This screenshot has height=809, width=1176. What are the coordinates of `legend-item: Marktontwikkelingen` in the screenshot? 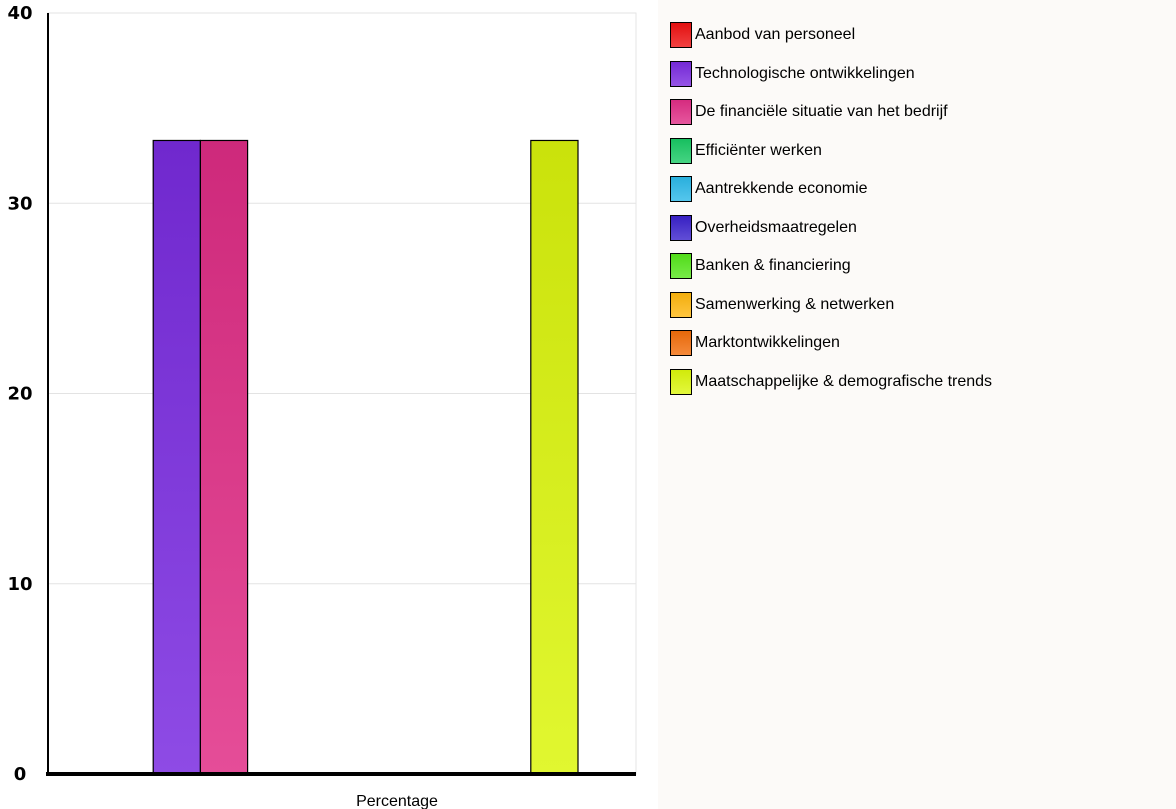 It's located at (831, 343).